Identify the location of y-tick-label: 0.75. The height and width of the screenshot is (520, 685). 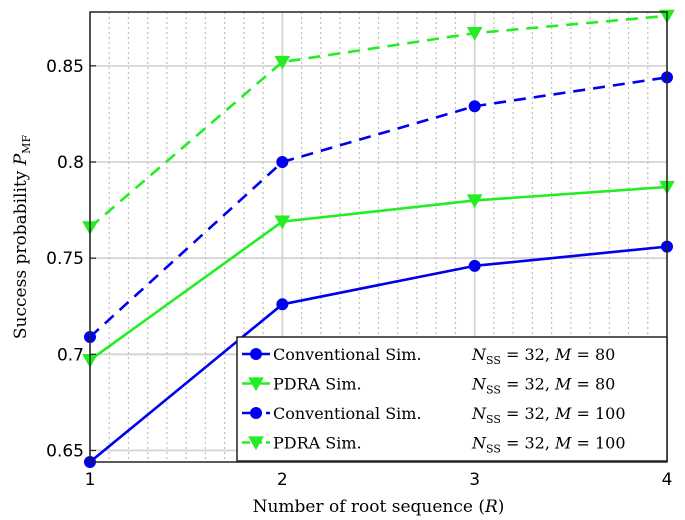
(65, 259).